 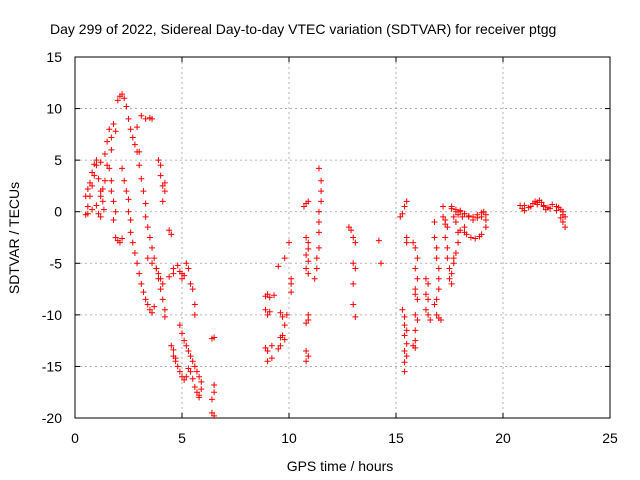 What do you see at coordinates (182, 438) in the screenshot?
I see `x-tick-label: 5` at bounding box center [182, 438].